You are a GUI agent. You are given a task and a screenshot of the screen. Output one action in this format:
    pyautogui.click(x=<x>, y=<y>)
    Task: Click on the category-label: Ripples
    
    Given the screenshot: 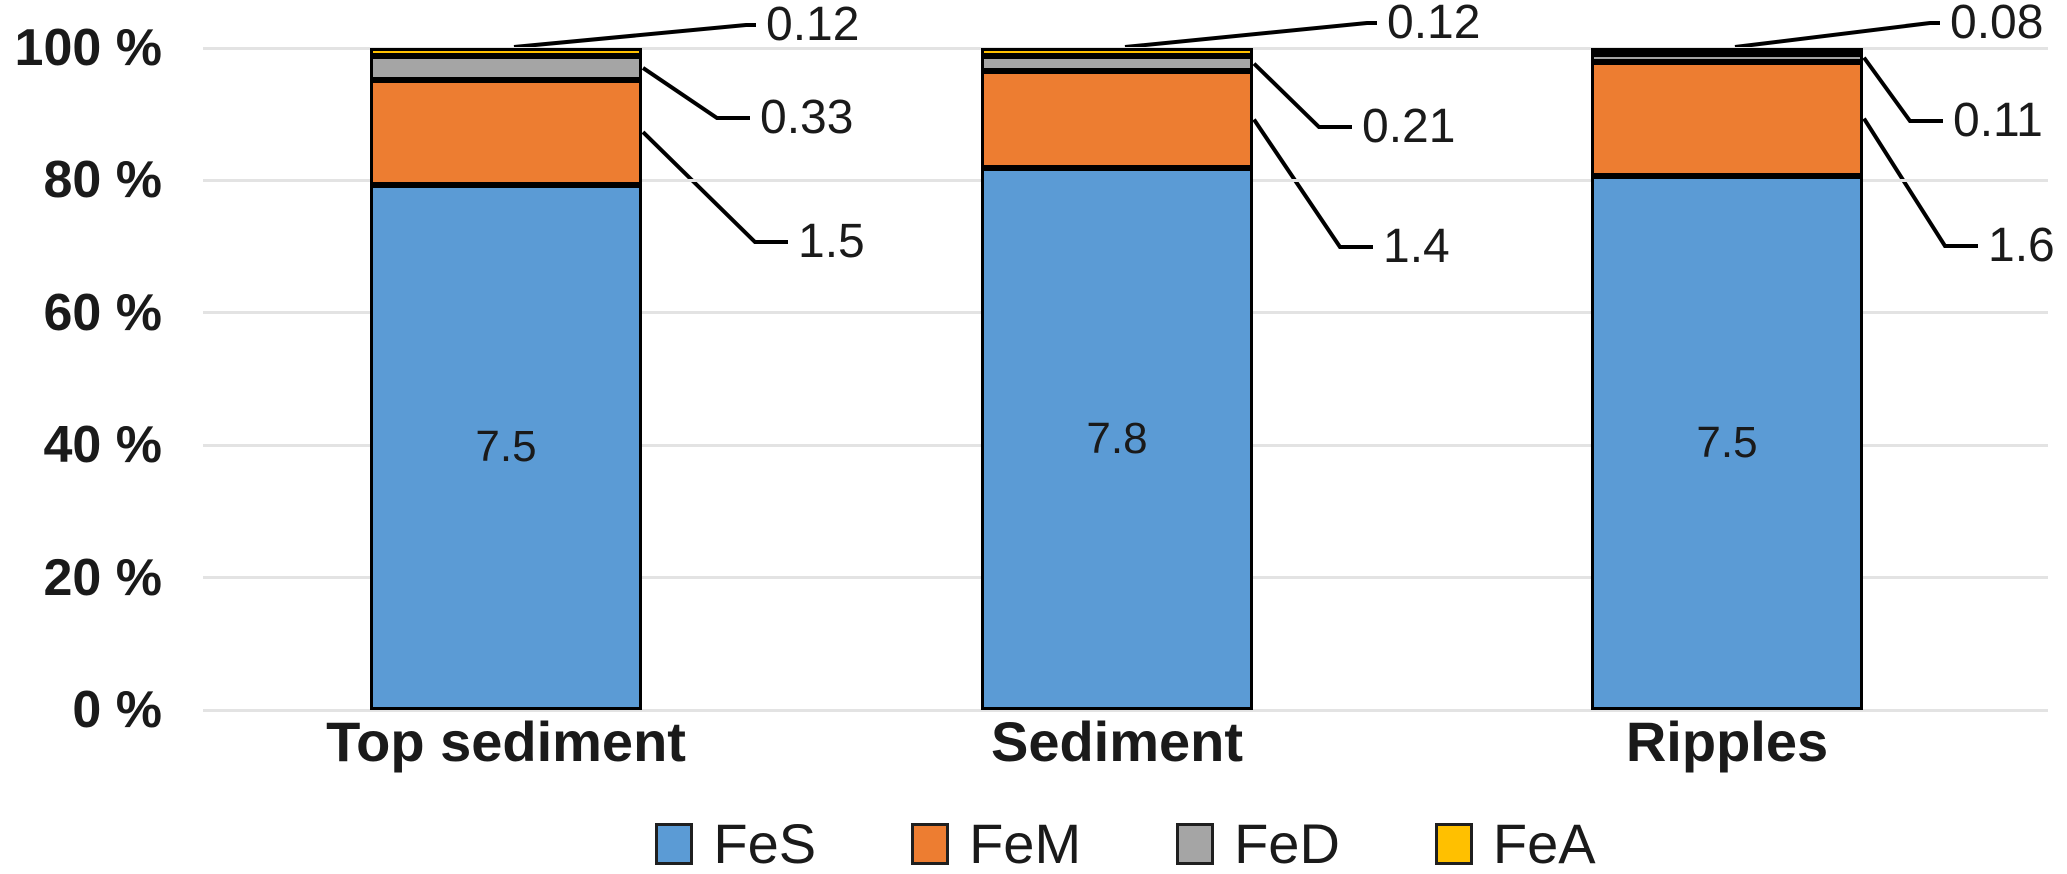 What is the action you would take?
    pyautogui.click(x=1727, y=741)
    